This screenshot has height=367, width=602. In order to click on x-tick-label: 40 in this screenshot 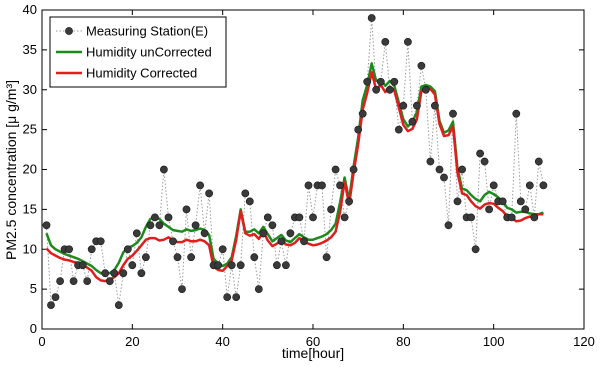, I will do `click(222, 341)`.